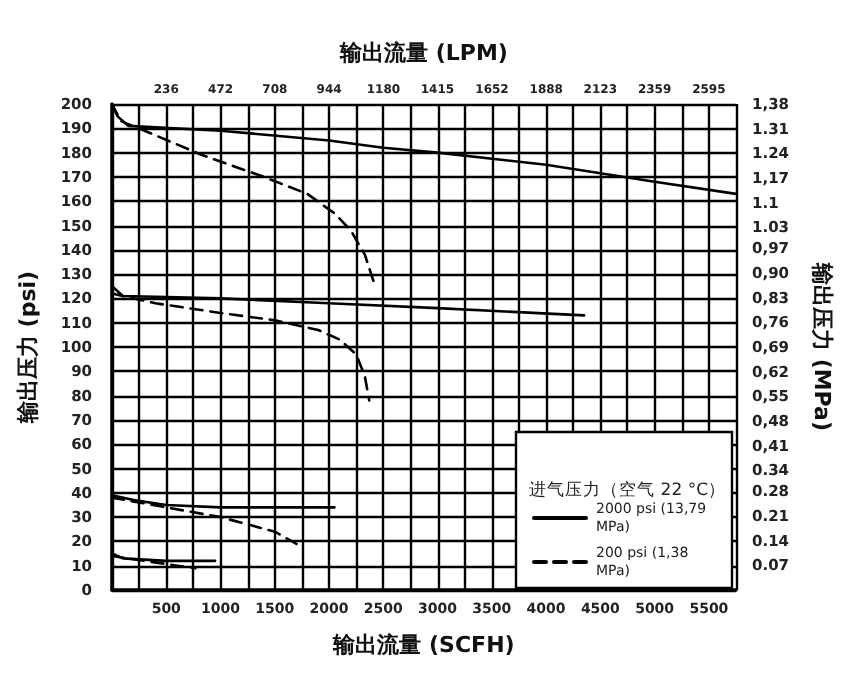 Image resolution: width=868 pixels, height=690 pixels. Describe the element at coordinates (27, 348) in the screenshot. I see `y-axis-title: 输出压力 (psi)` at that location.